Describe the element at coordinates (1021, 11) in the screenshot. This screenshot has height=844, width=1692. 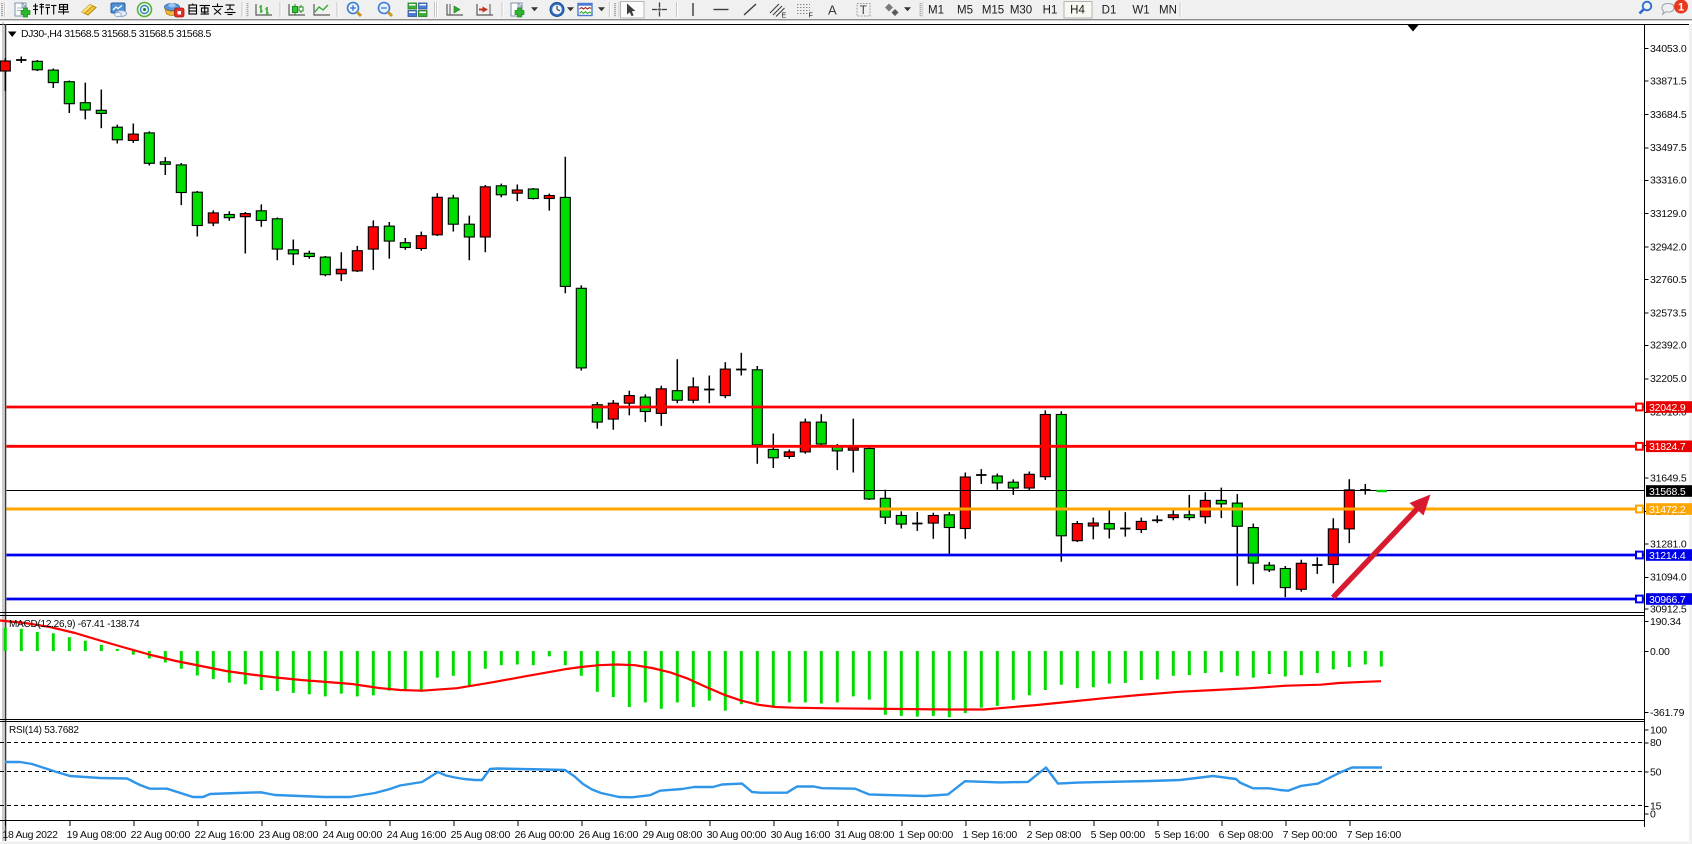
I see `svg-text: M30` at that location.